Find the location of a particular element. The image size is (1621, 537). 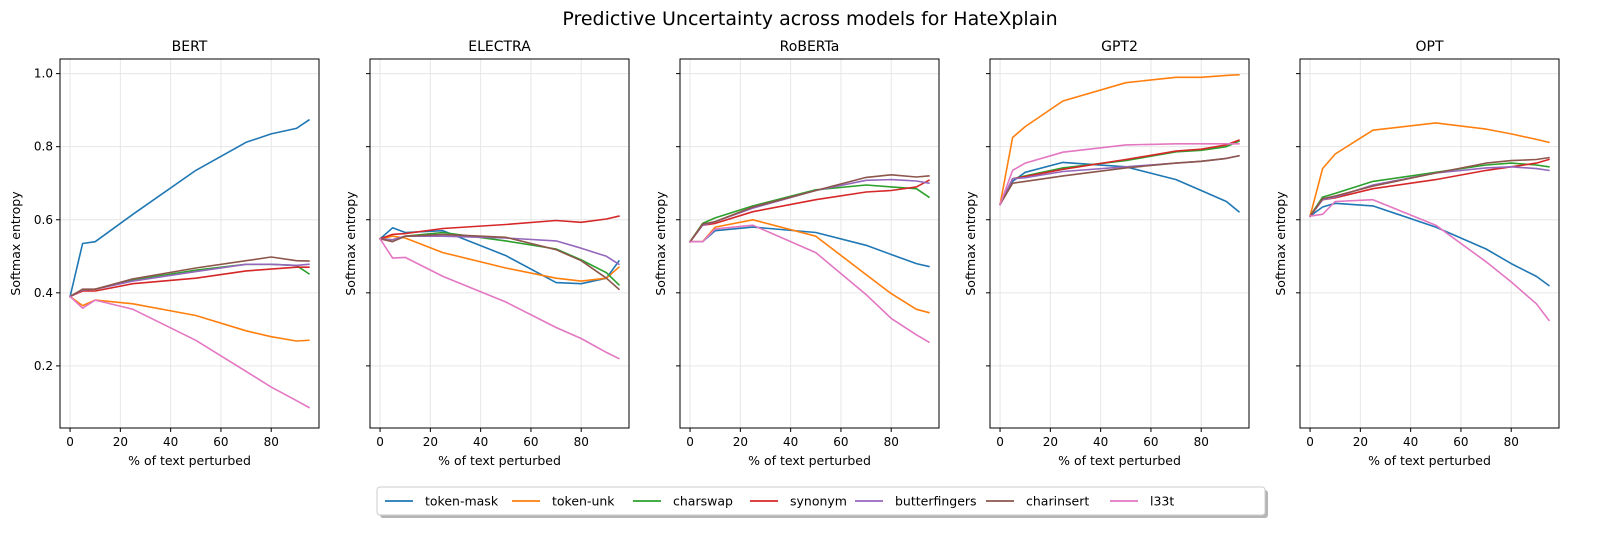

bert-ytick-label-1-0: 1.0 is located at coordinates (43, 74).